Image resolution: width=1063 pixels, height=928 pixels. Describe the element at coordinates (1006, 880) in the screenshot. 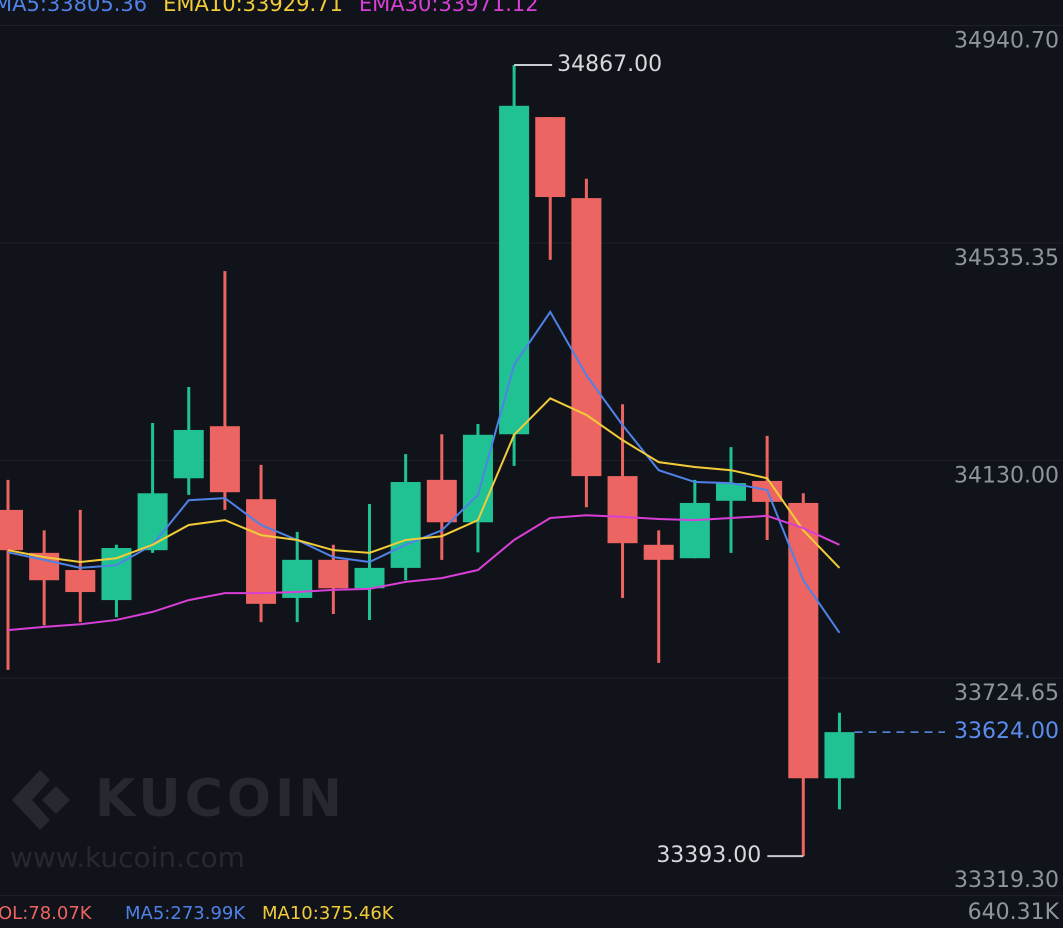

I see `y-tick-label: 33319.30` at that location.